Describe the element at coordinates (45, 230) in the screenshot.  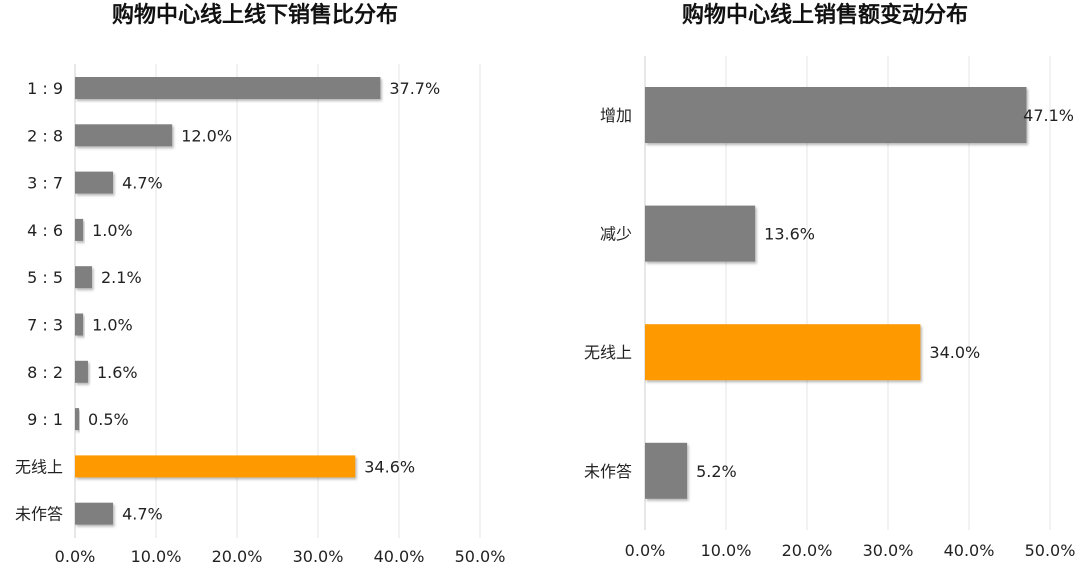
I see `category-label: 4 : 6` at that location.